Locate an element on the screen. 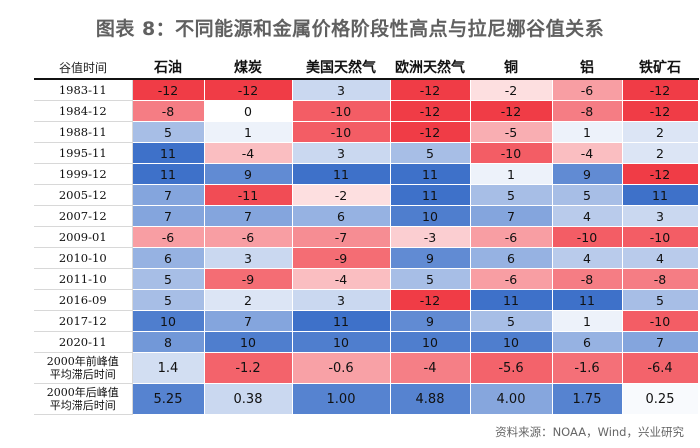 The width and height of the screenshot is (700, 448). row-label: 2016-09 is located at coordinates (83, 300).